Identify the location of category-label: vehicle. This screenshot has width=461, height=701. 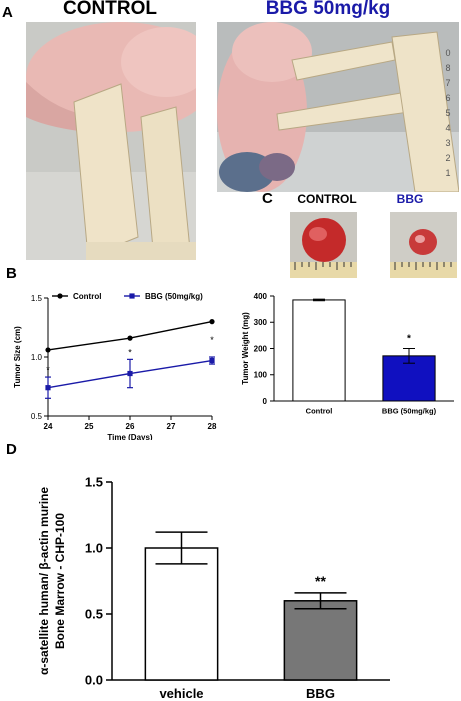
(181, 693).